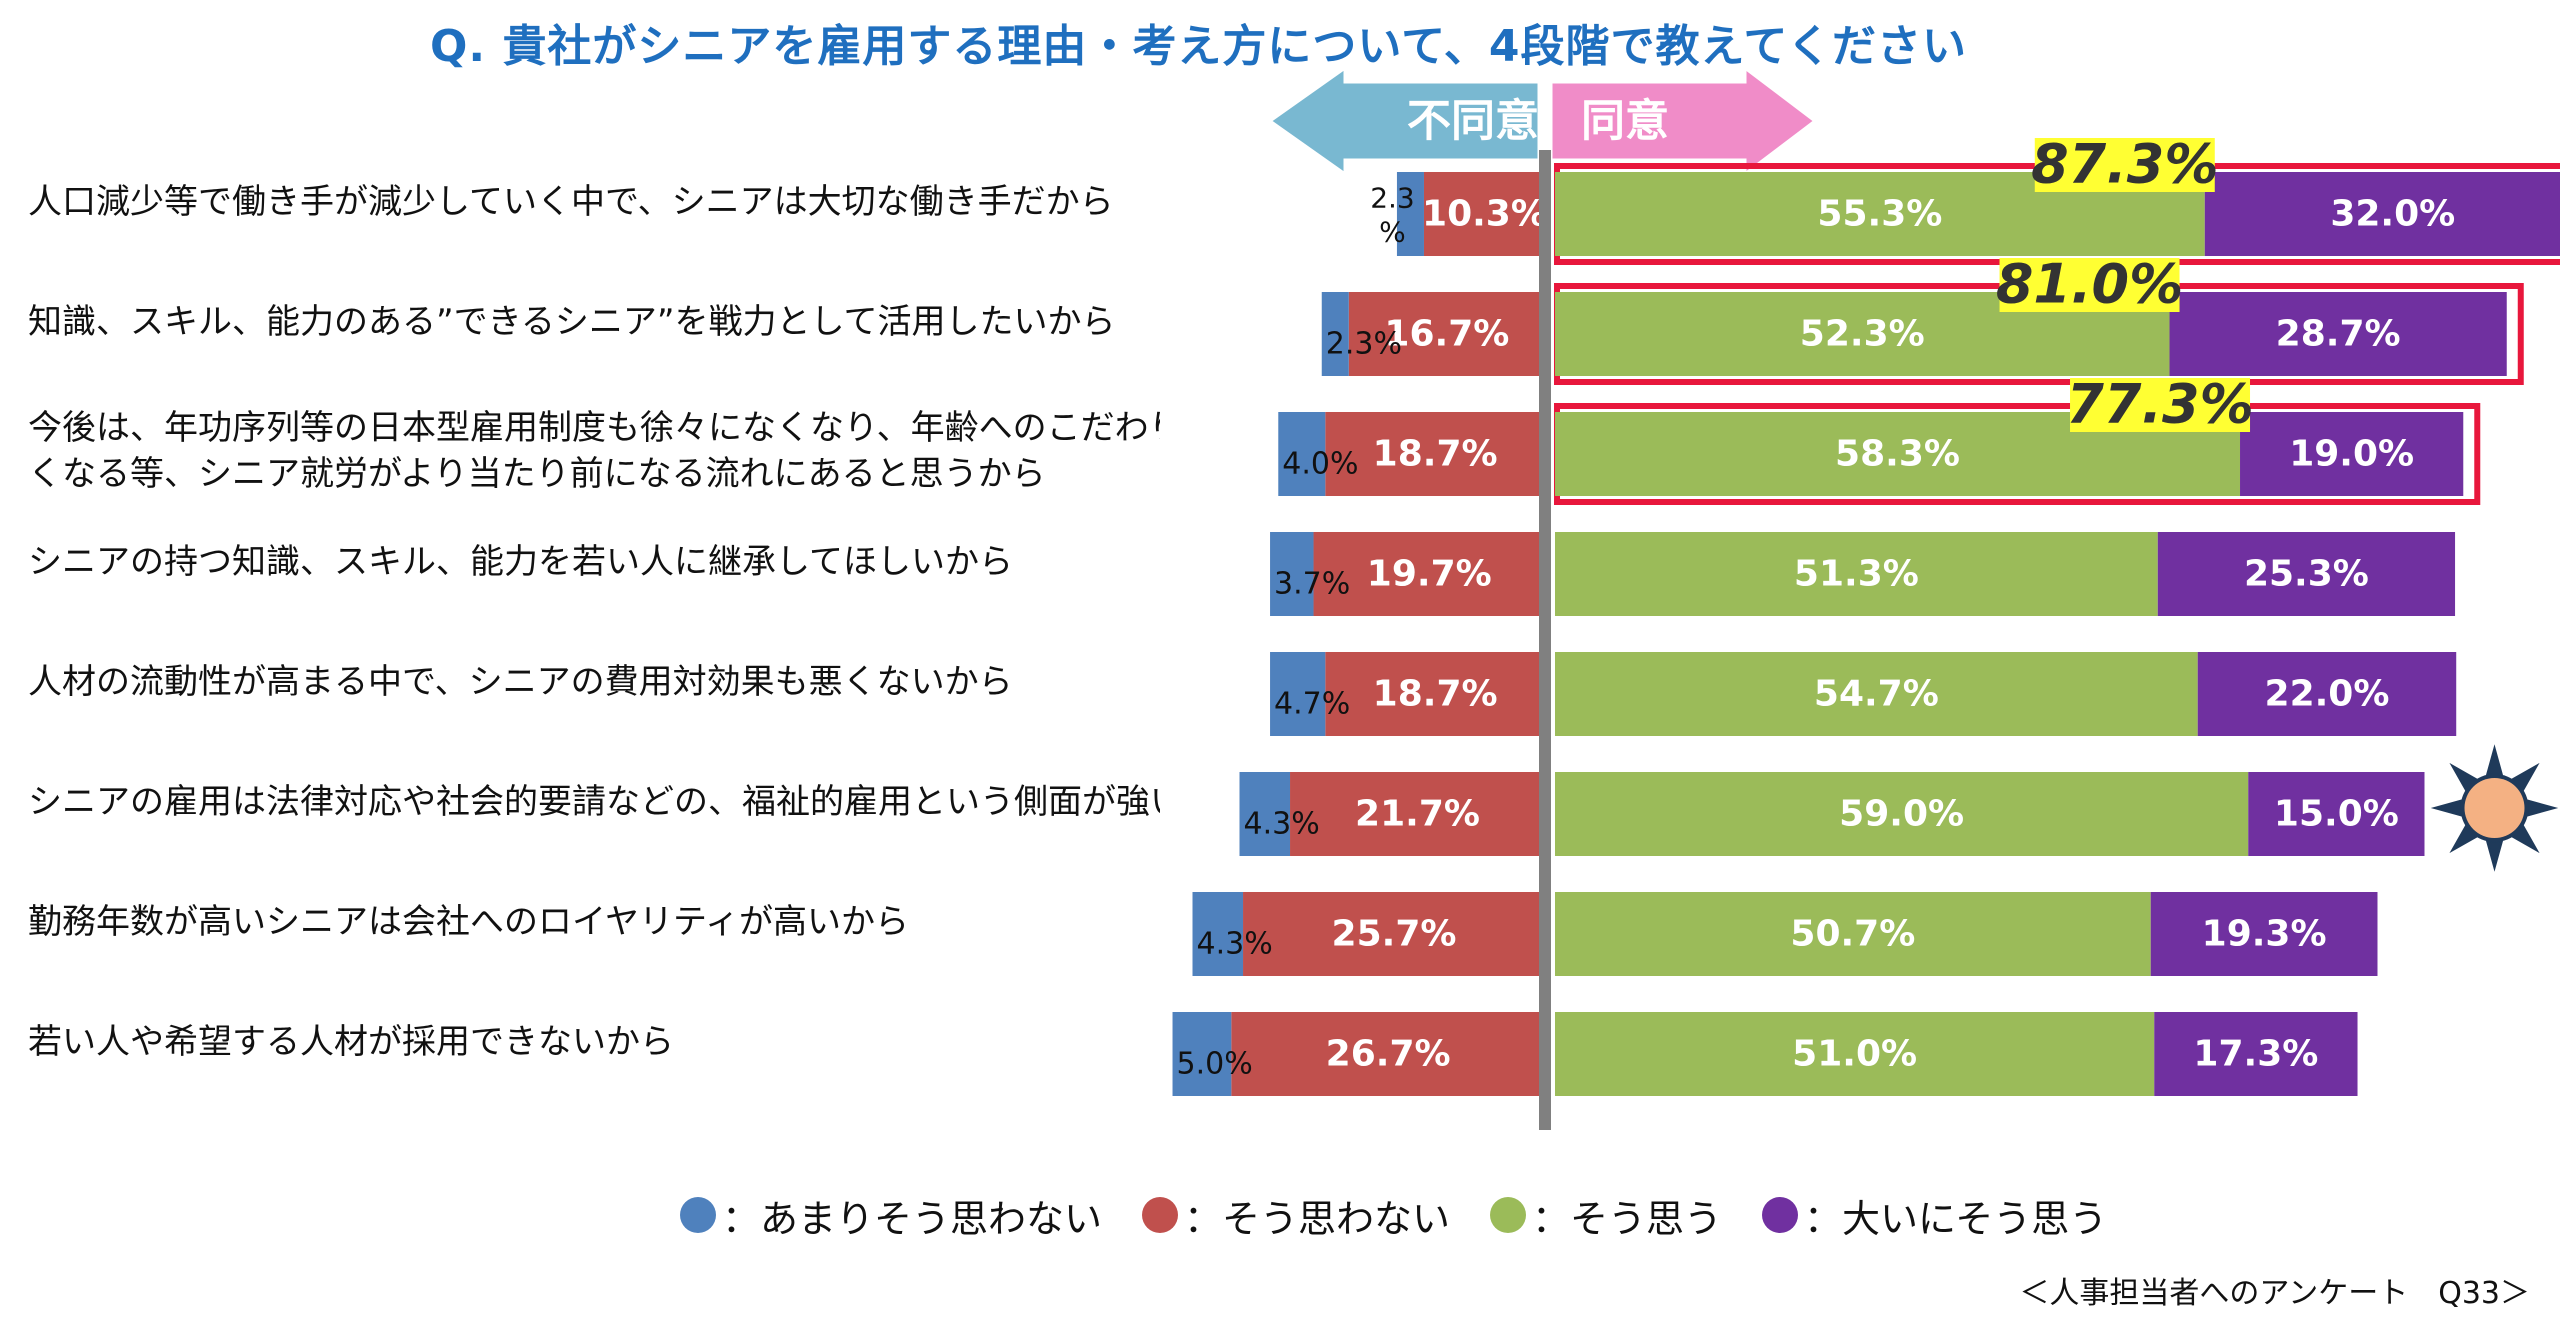 The height and width of the screenshot is (1321, 2560). Describe the element at coordinates (1317, 1218) in the screenshot. I see `legend-label: ：そう思わない` at that location.